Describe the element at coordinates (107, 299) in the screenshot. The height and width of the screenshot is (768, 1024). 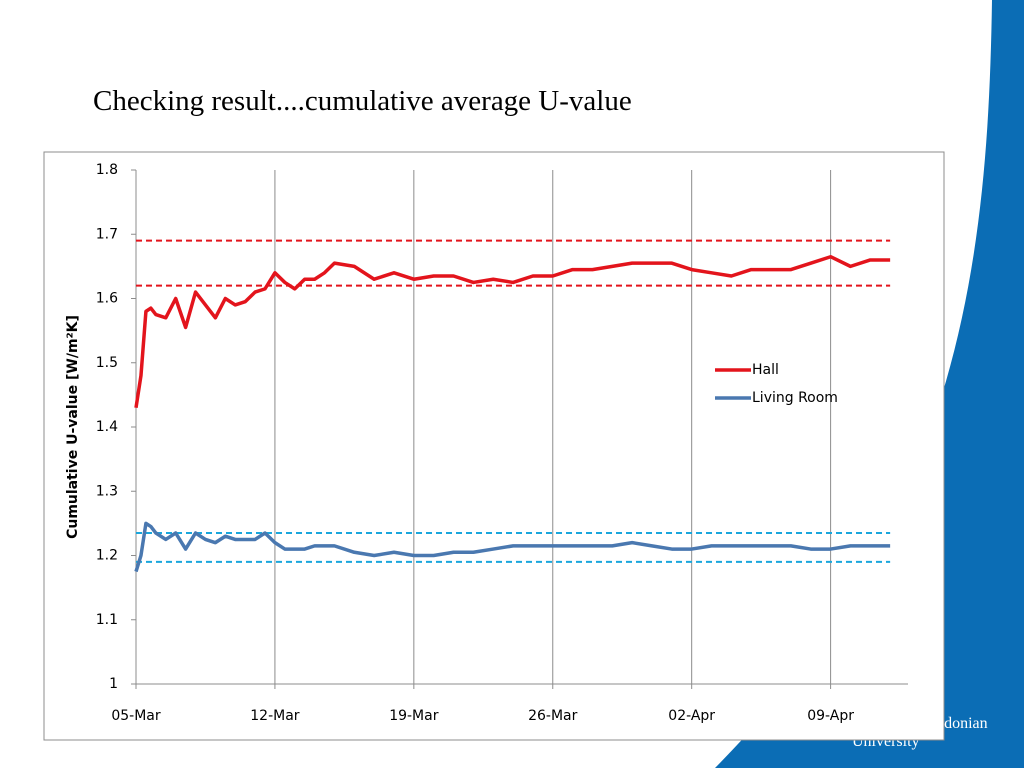
I see `y-tick-label: 1.6` at that location.